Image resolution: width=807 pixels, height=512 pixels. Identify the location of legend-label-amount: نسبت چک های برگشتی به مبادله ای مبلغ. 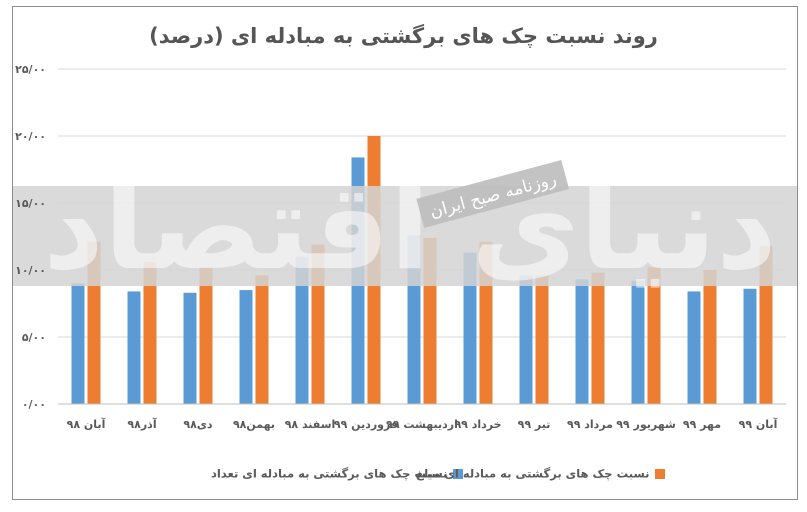
(533, 473).